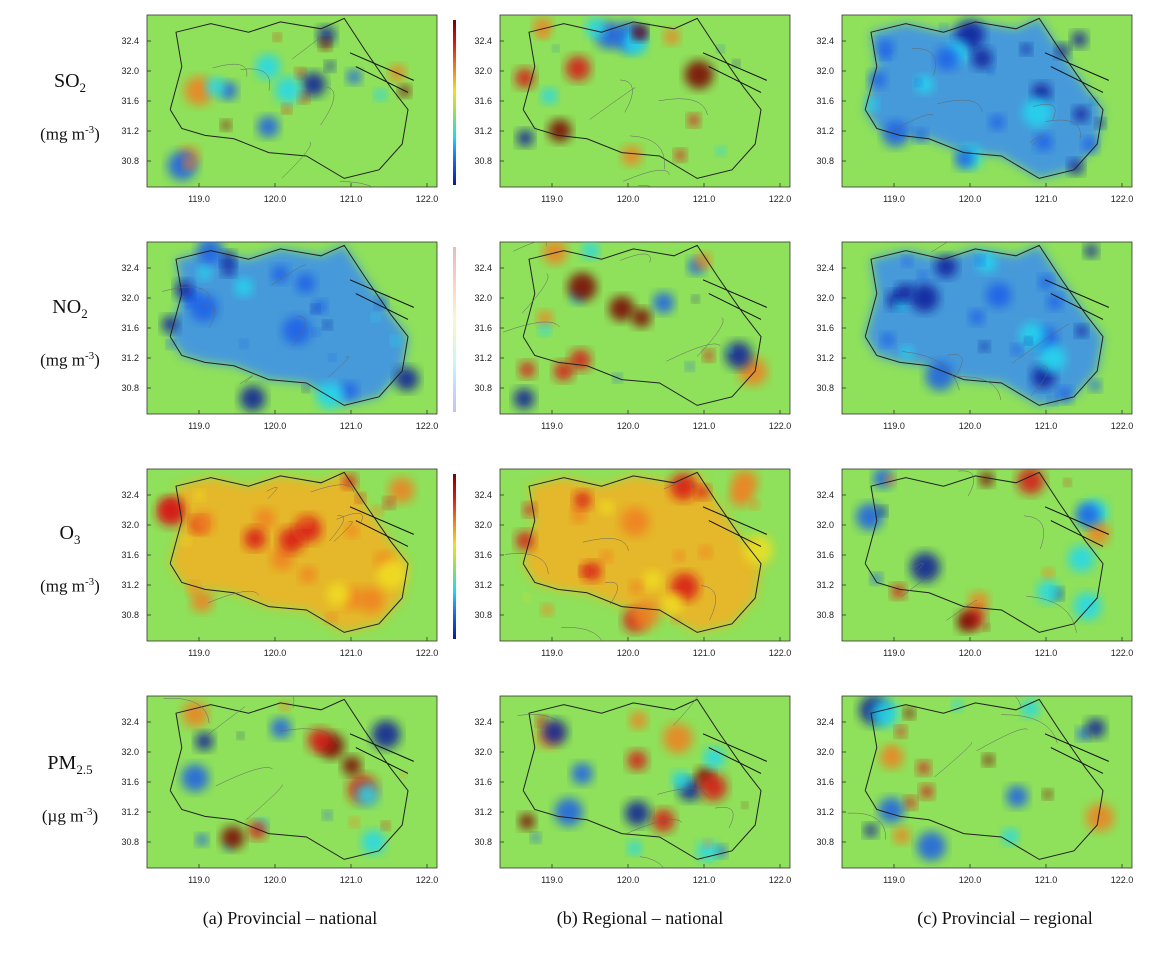 Image resolution: width=1164 pixels, height=958 pixels. Describe the element at coordinates (130, 131) in the screenshot. I see `lat-tick-label: 31.2` at that location.